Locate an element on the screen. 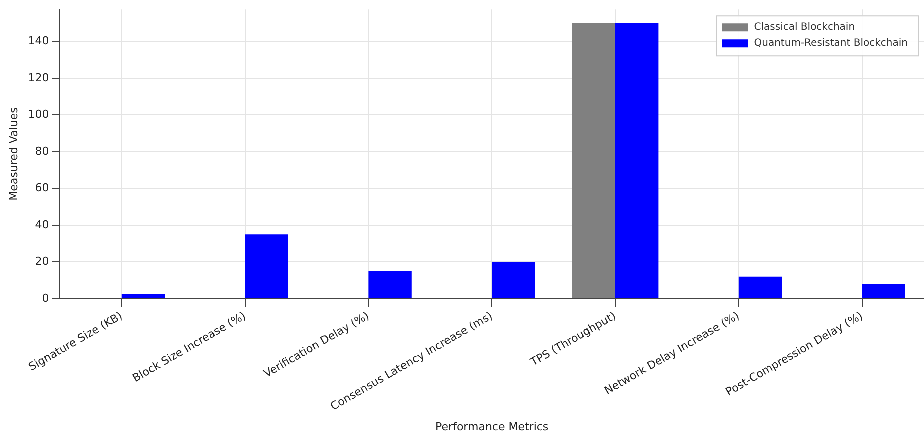 Image resolution: width=924 pixels, height=442 pixels. x-axis-title: Performance Metrics is located at coordinates (492, 427).